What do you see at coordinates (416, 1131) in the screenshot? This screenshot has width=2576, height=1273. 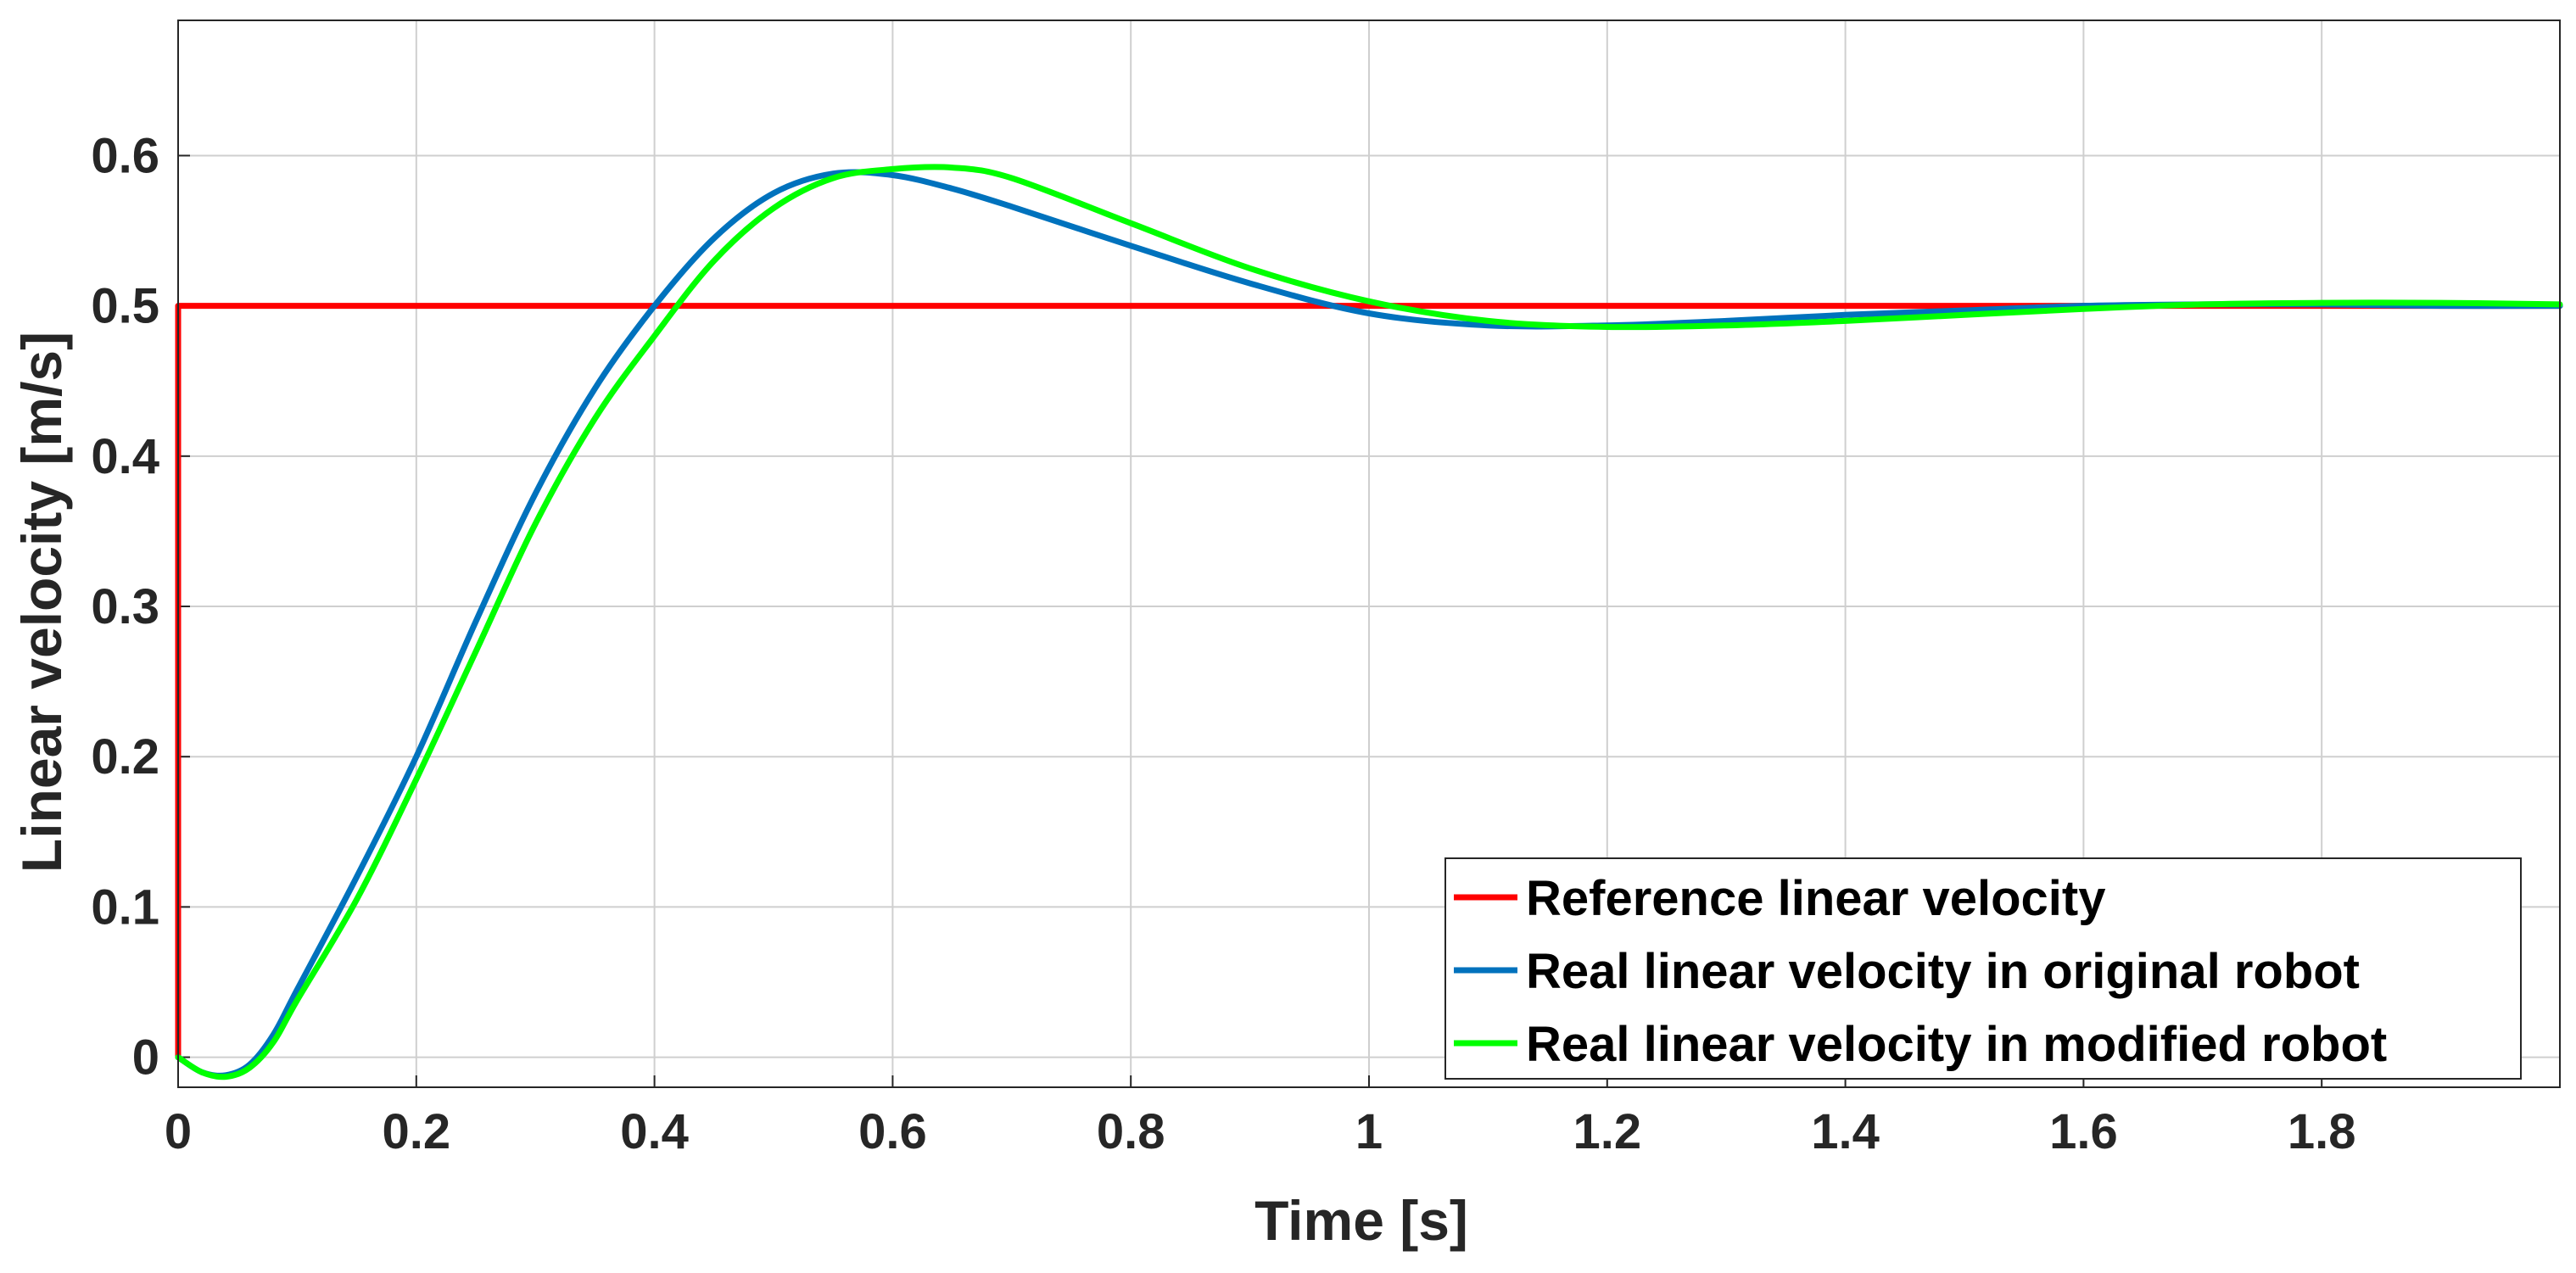 I see `x-tick-label: 0.2` at bounding box center [416, 1131].